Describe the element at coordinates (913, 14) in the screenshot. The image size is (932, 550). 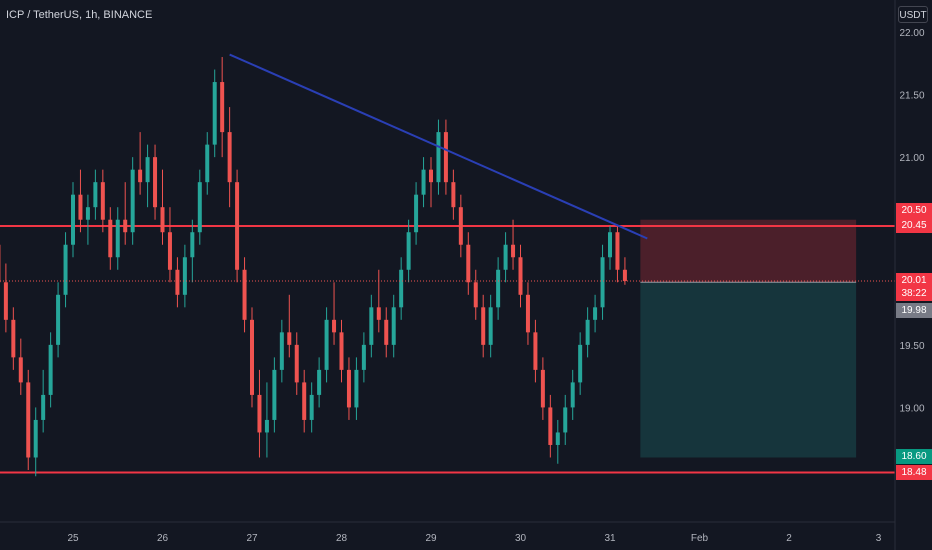
I see `currency-badge: USDT` at that location.